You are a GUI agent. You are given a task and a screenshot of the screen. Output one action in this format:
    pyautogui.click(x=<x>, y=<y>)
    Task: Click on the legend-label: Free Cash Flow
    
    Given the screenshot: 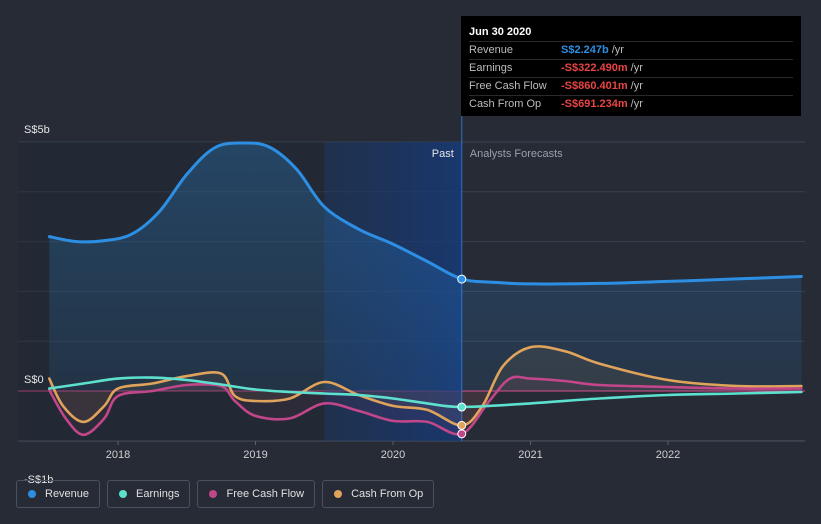 What is the action you would take?
    pyautogui.click(x=265, y=494)
    